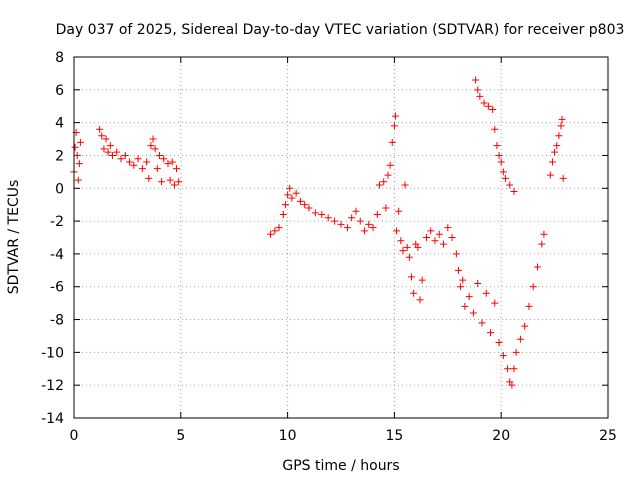 This screenshot has height=480, width=640. What do you see at coordinates (180, 436) in the screenshot?
I see `x-tick-label: 5` at bounding box center [180, 436].